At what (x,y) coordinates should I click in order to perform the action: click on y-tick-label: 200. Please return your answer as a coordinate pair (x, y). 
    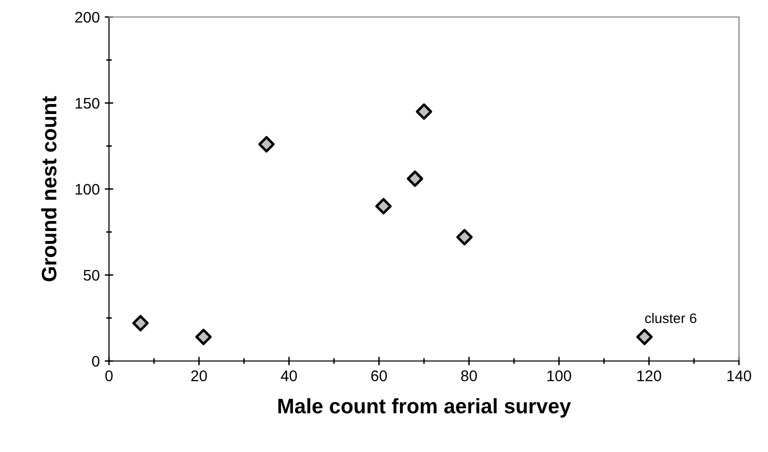
    Looking at the image, I should click on (87, 17).